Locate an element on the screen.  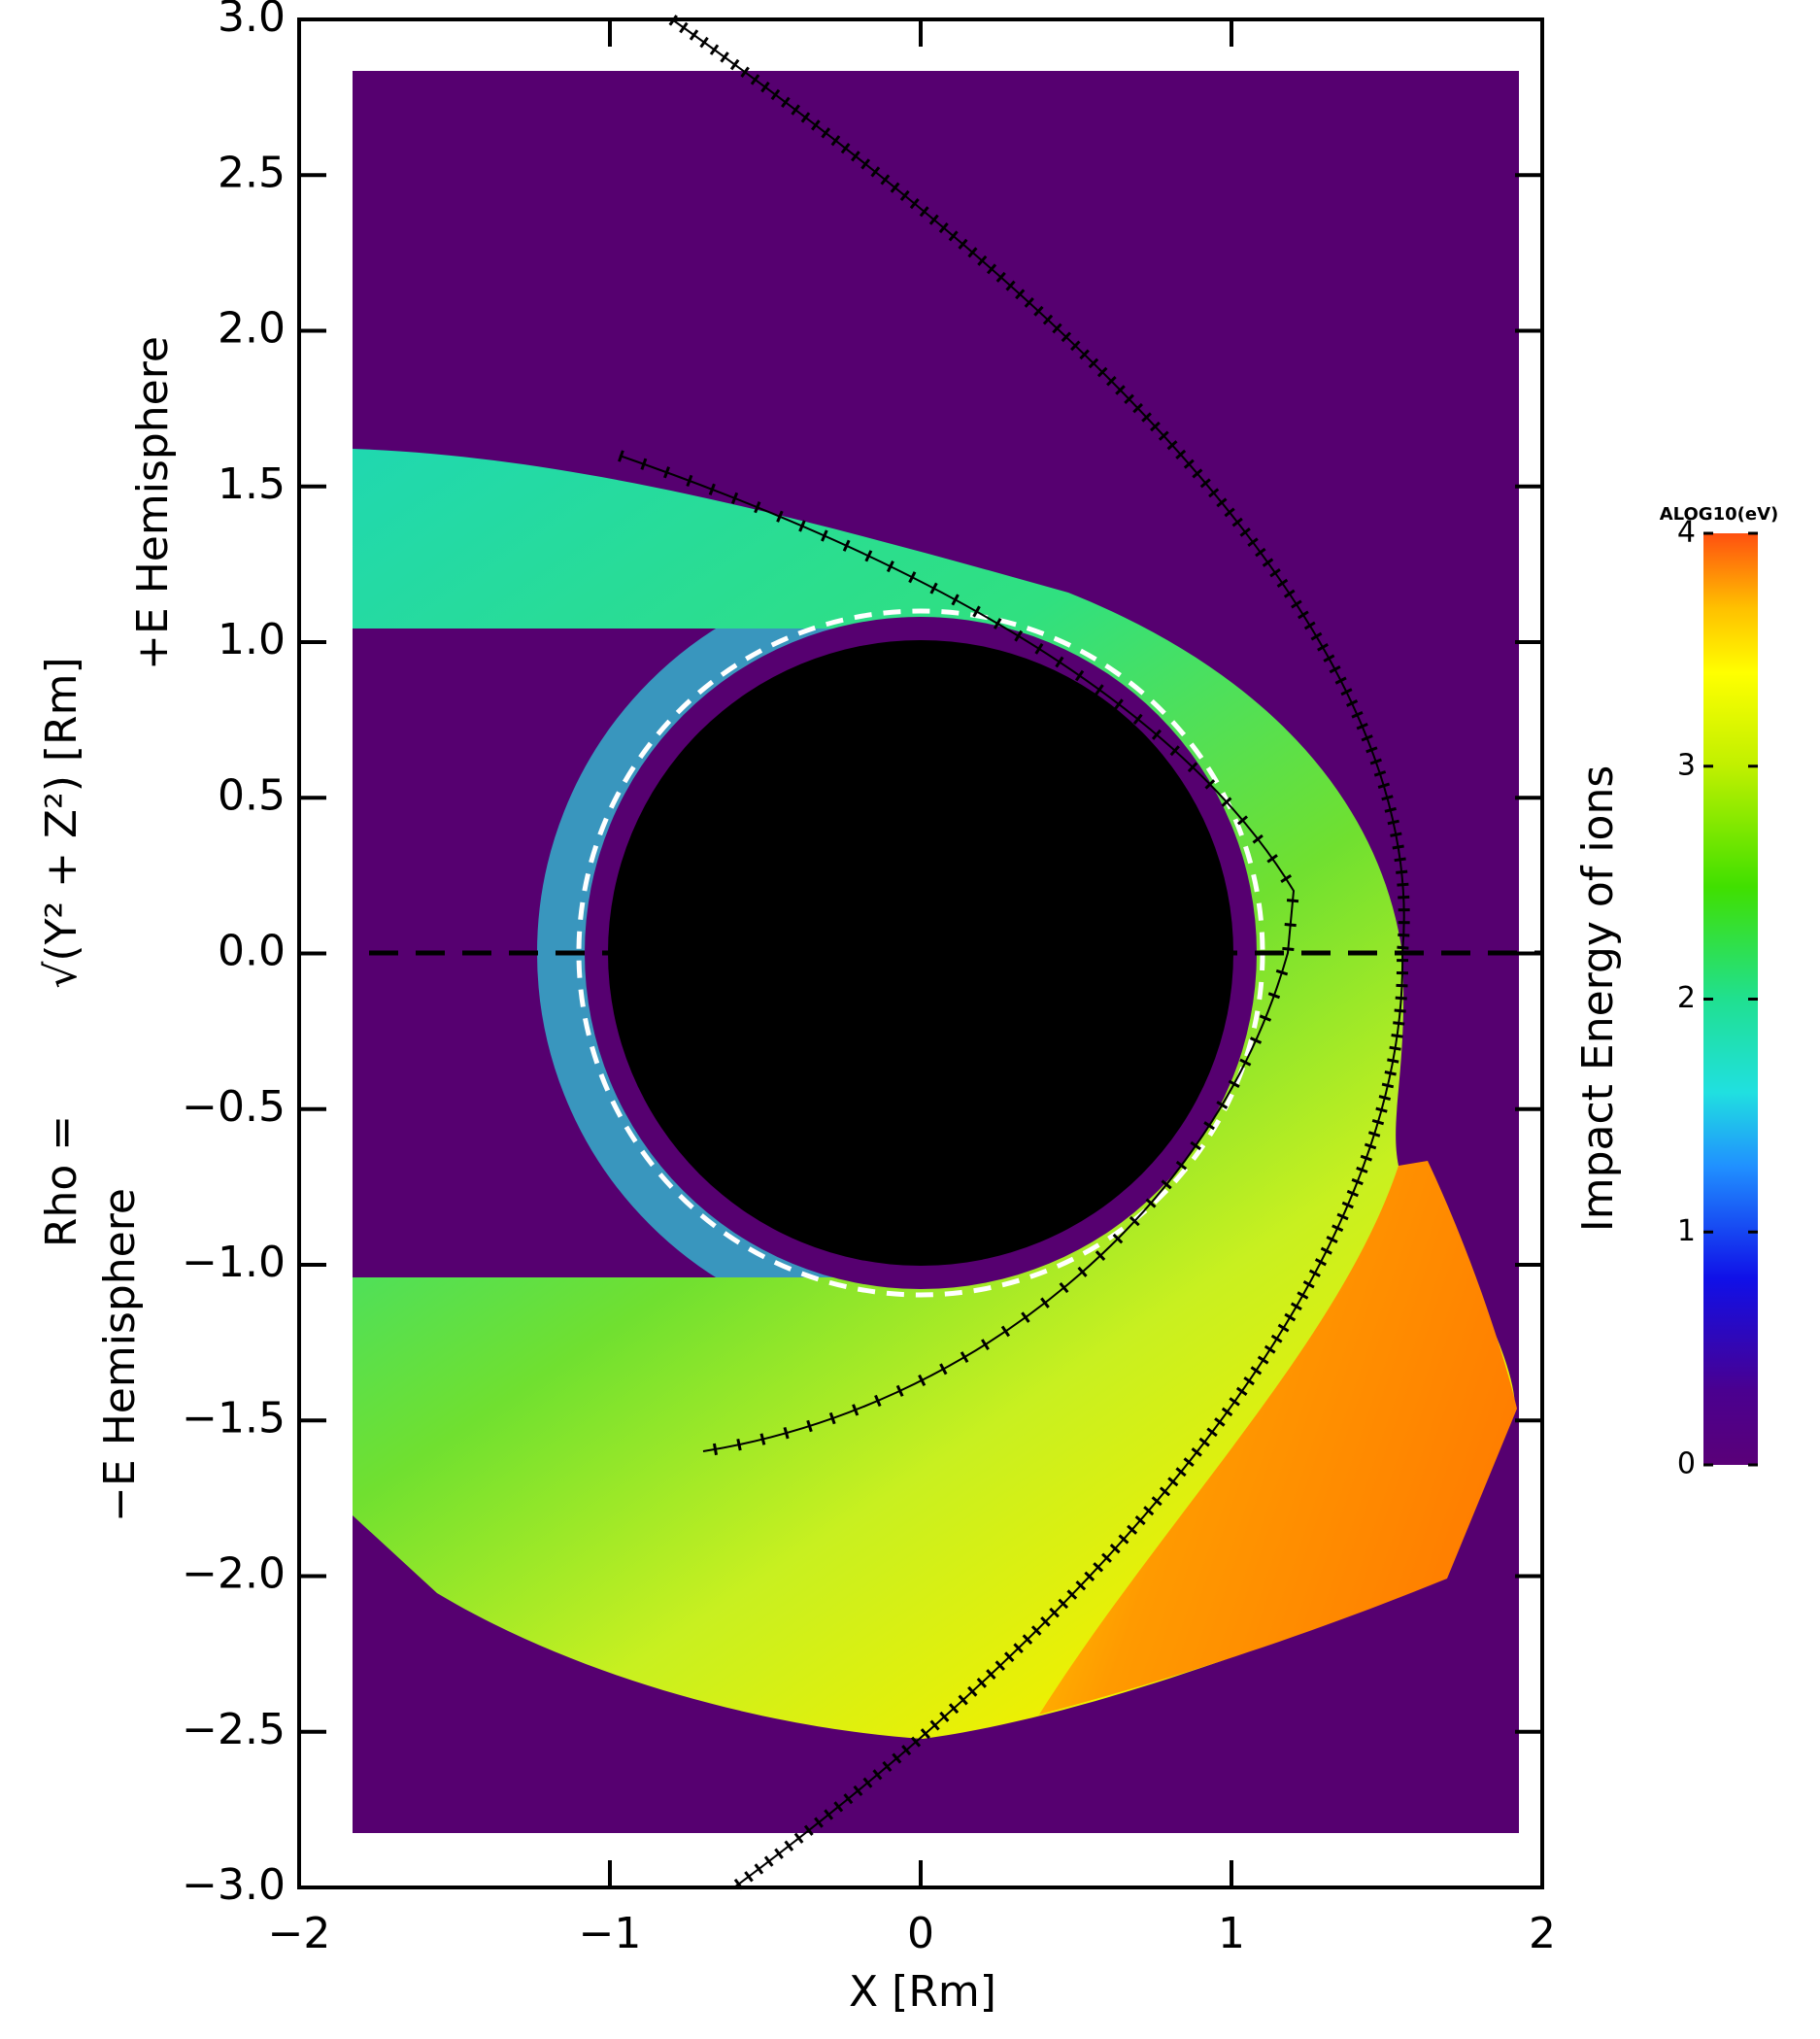
hemisphere-label: +E Hemisphere is located at coordinates (153, 503).